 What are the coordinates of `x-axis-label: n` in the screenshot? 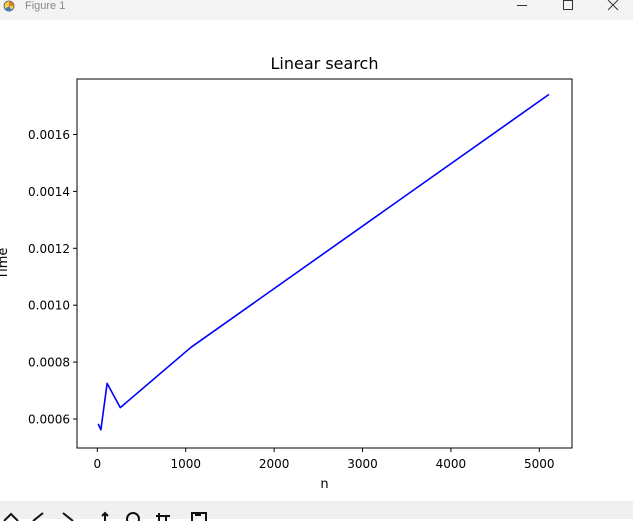 It's located at (324, 484).